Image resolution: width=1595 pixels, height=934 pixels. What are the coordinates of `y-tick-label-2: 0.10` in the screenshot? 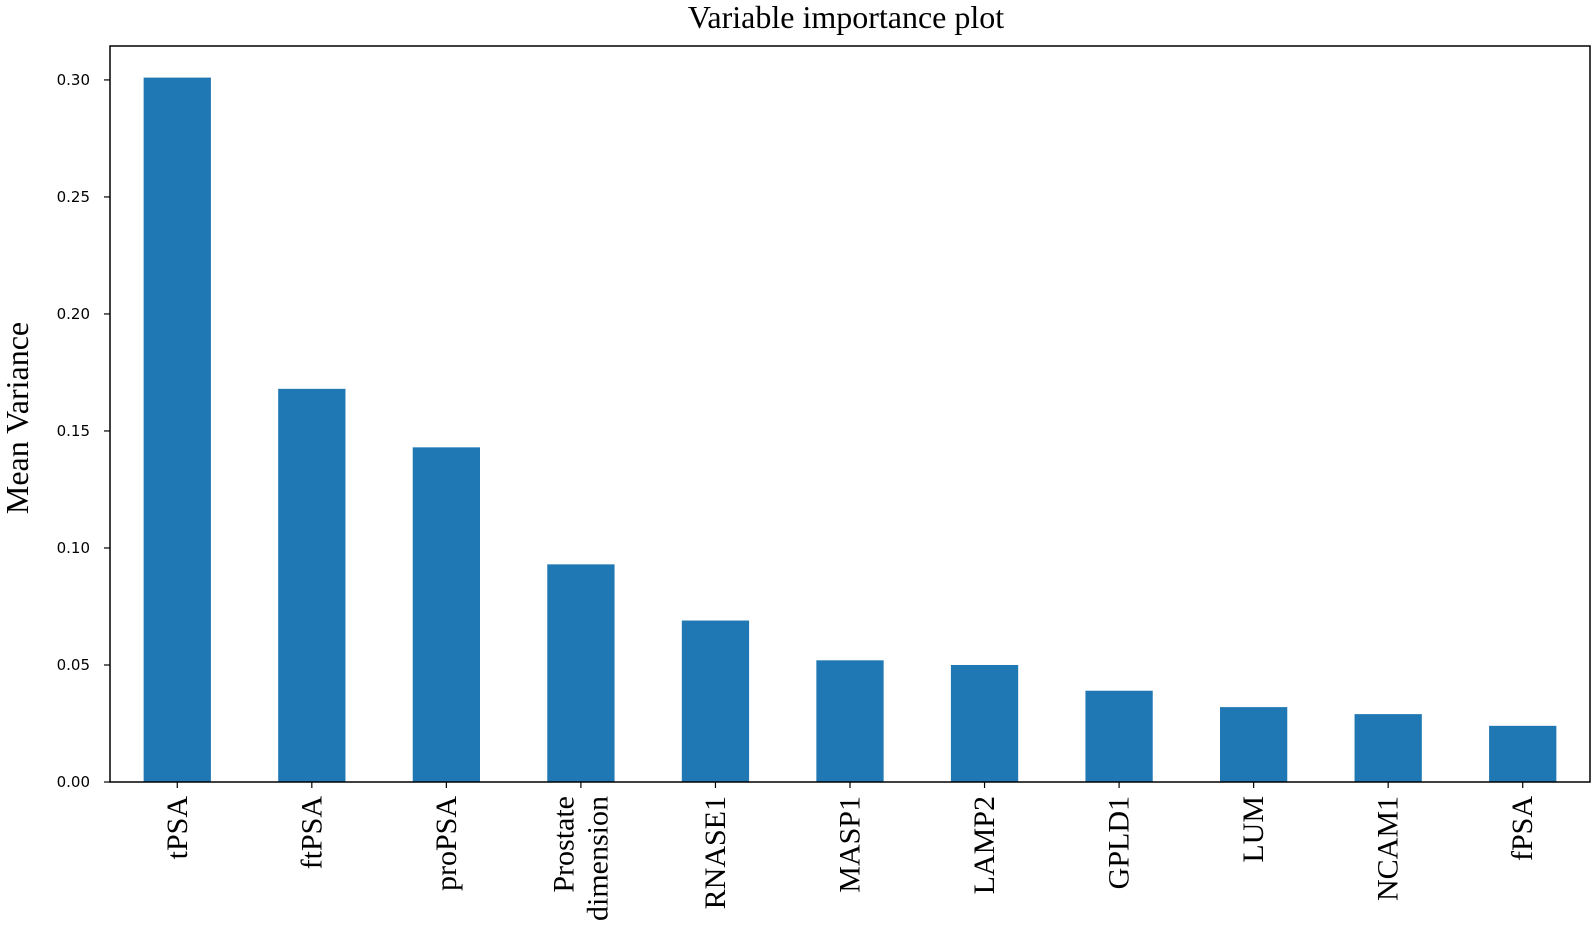 It's located at (73, 548).